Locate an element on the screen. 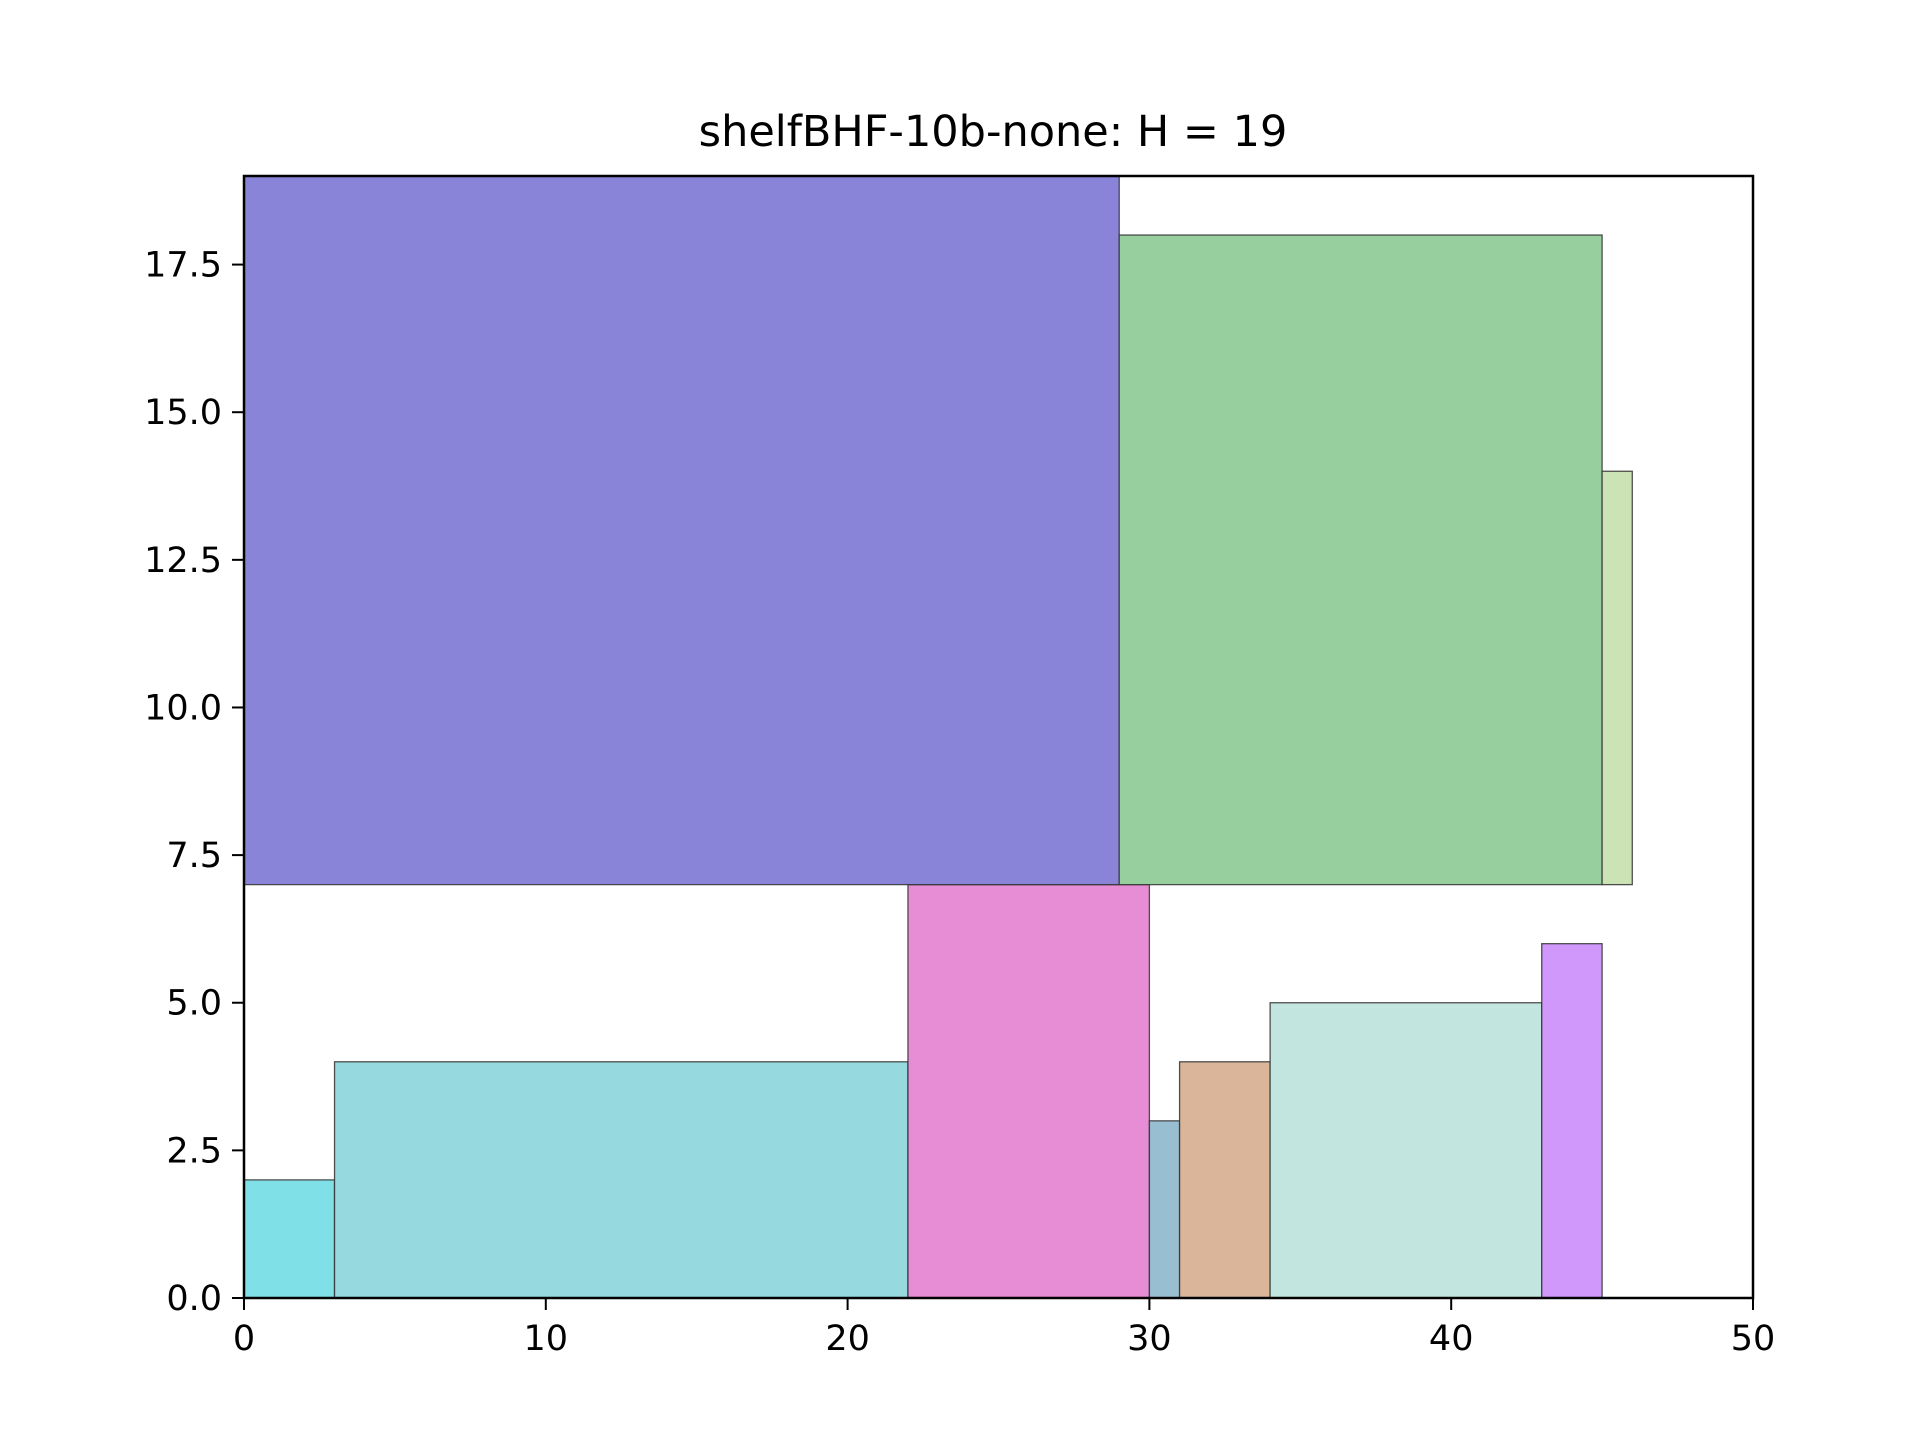  y-tick-label: 10.0 is located at coordinates (183, 708).